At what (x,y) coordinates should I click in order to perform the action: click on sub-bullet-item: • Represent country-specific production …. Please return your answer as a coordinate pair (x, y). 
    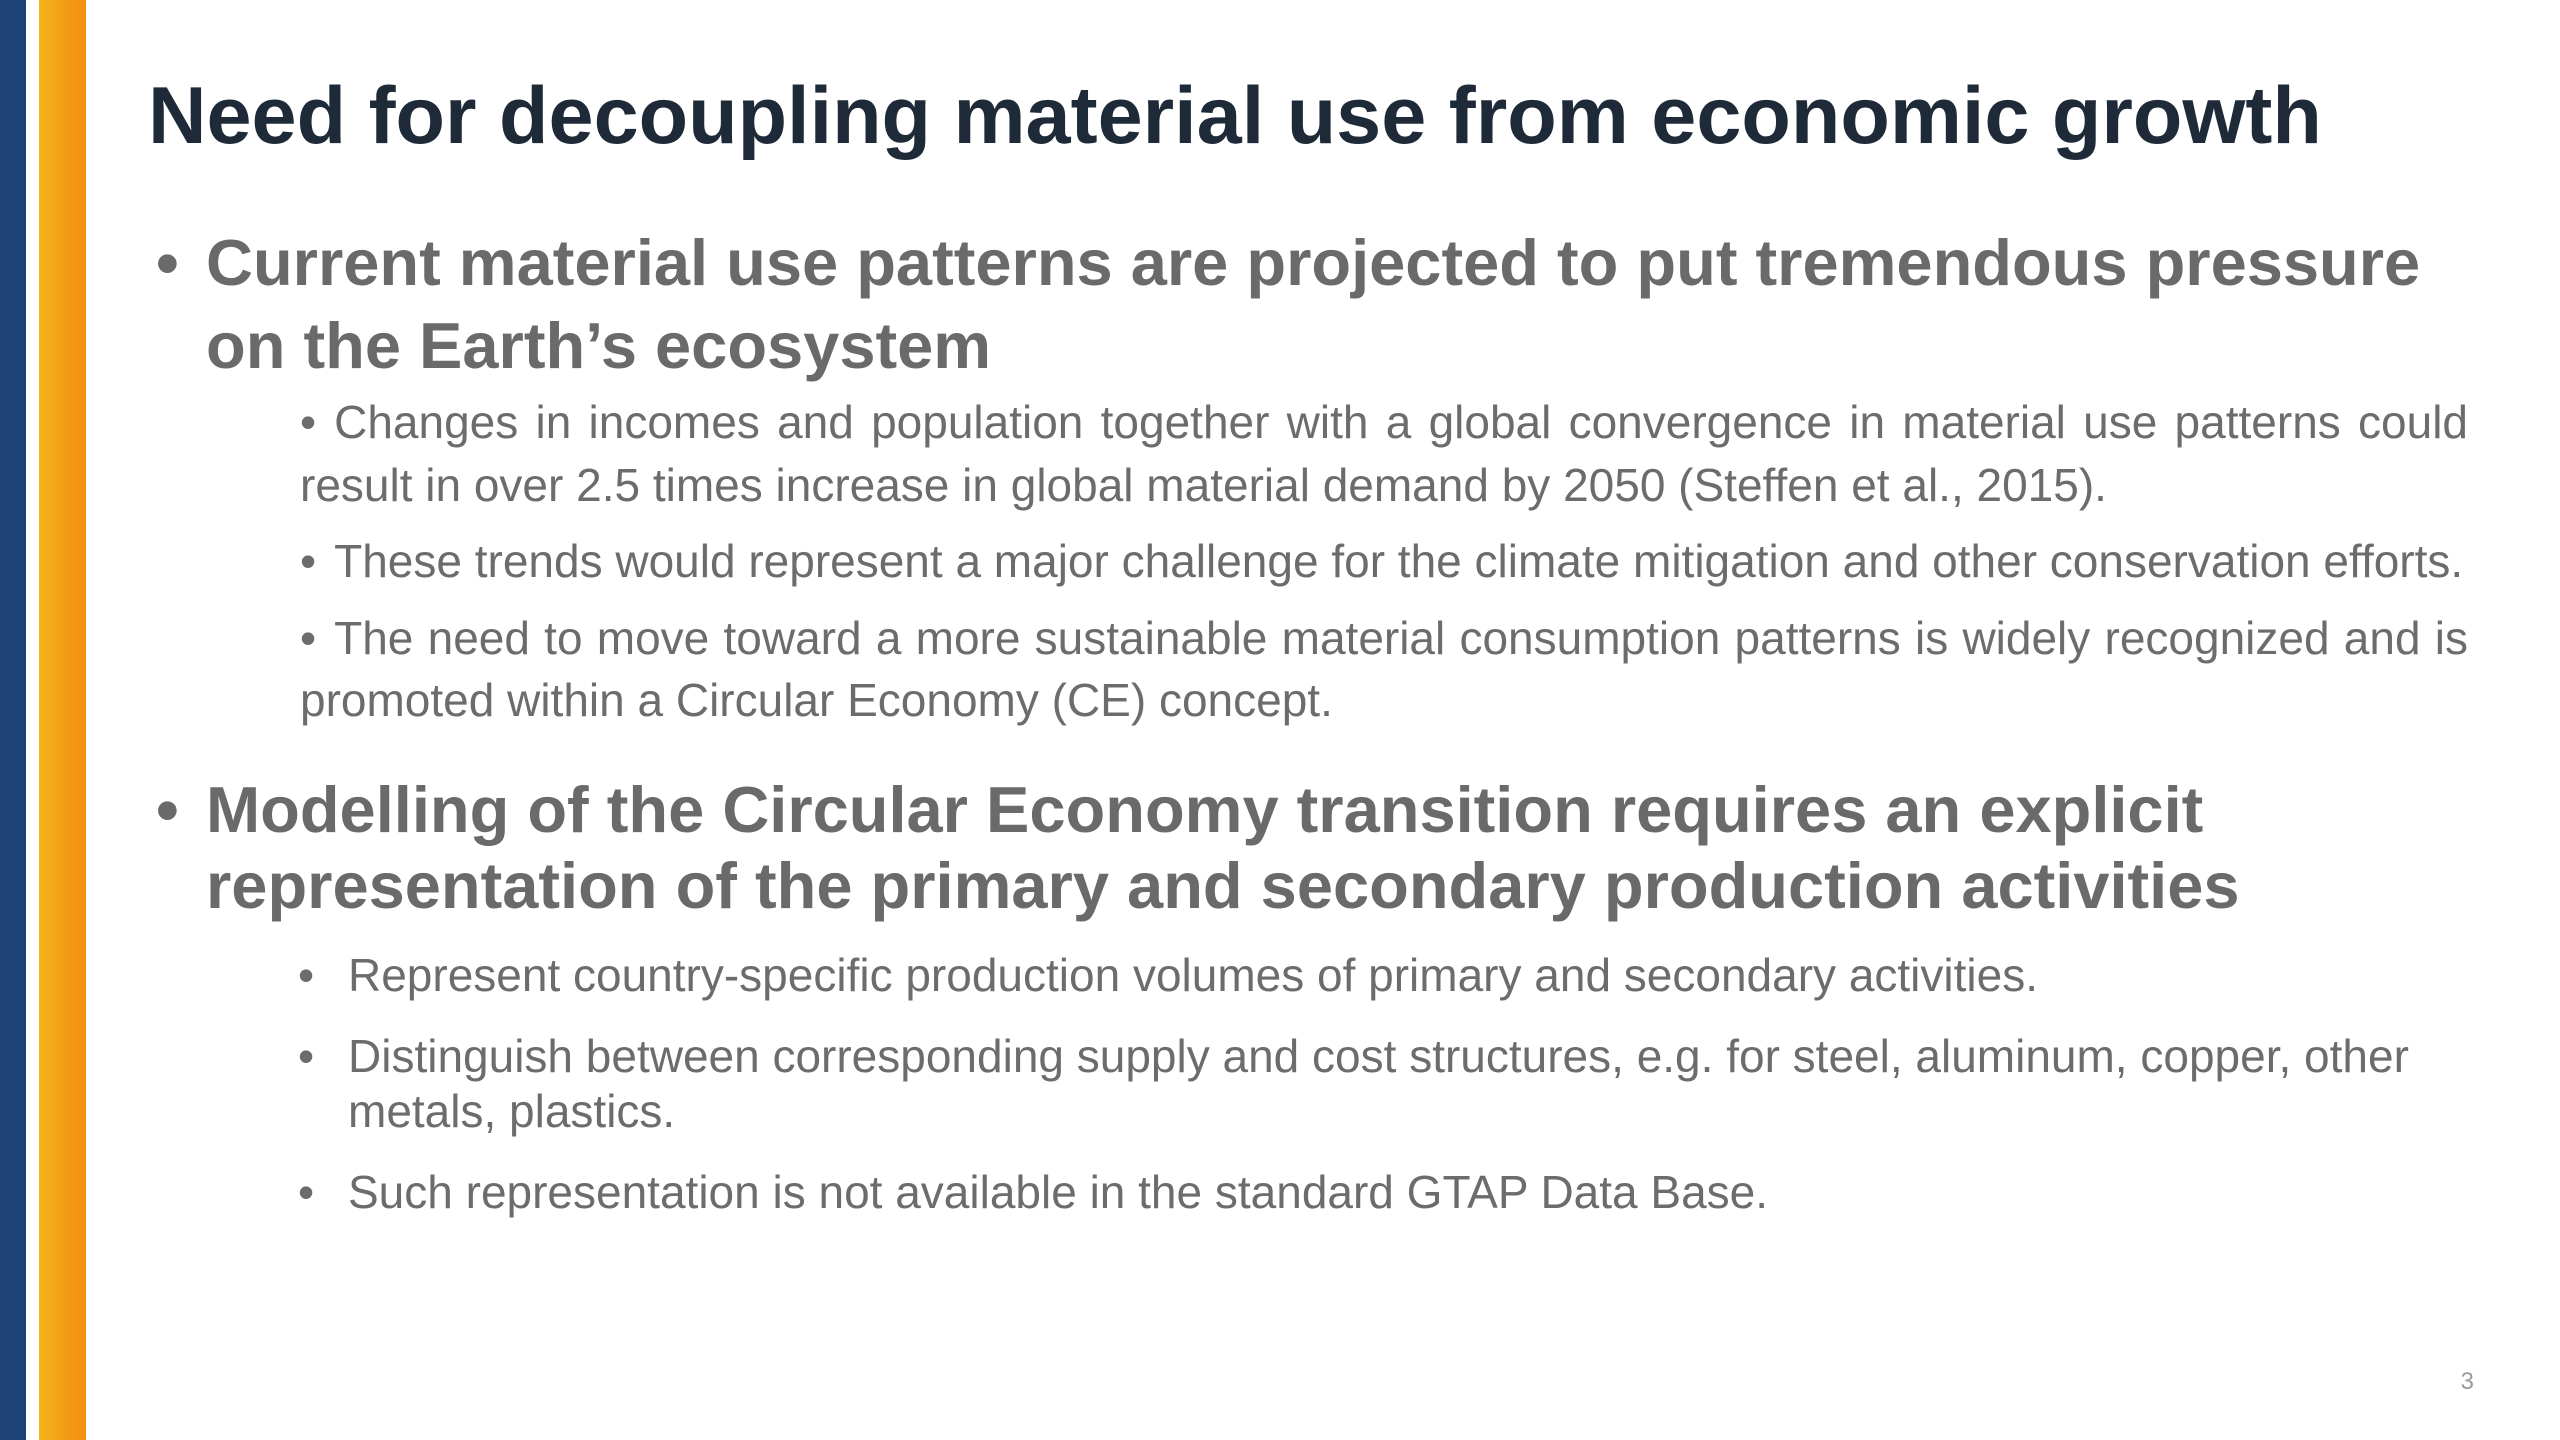
    Looking at the image, I should click on (1383, 975).